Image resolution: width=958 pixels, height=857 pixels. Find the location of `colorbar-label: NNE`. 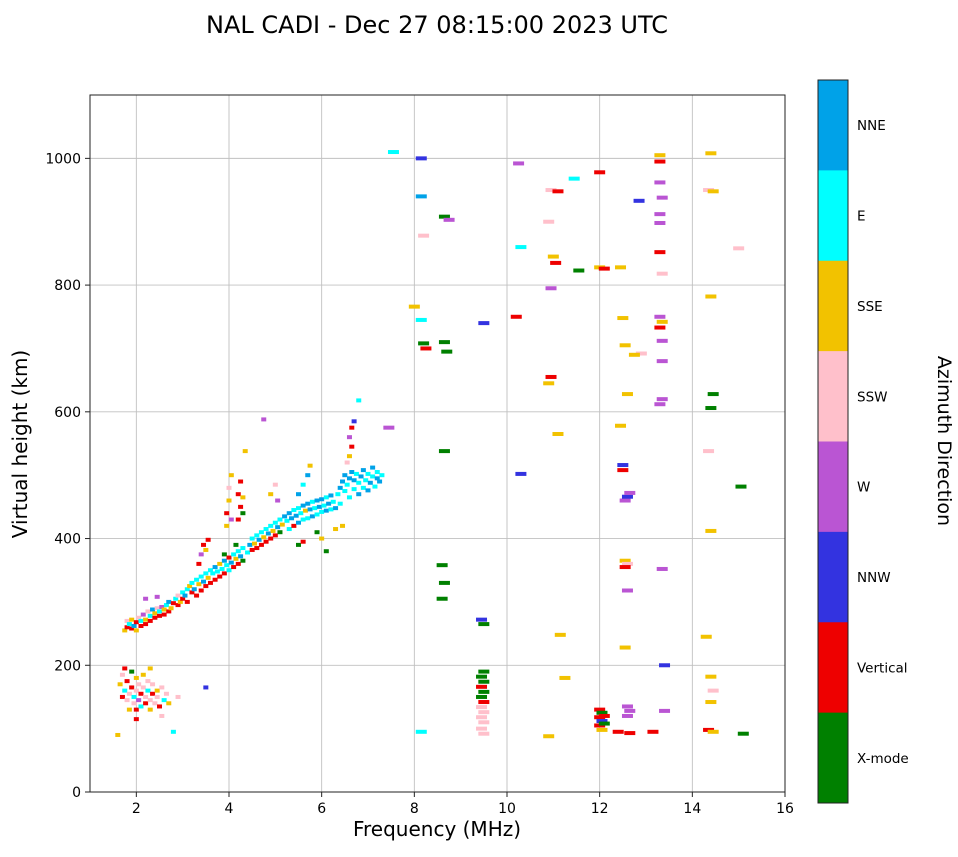

colorbar-label: NNE is located at coordinates (871, 126).